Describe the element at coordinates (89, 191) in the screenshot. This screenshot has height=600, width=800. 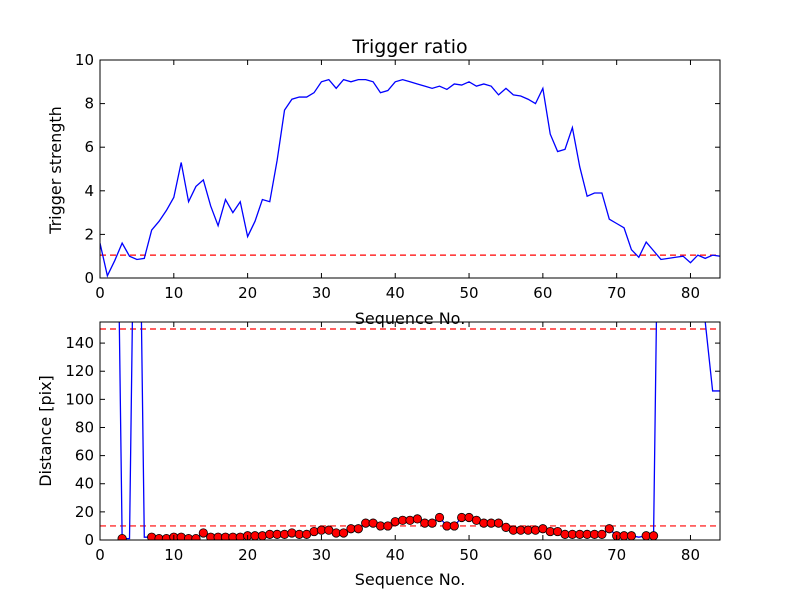
I see `y-tick-label: 4` at that location.